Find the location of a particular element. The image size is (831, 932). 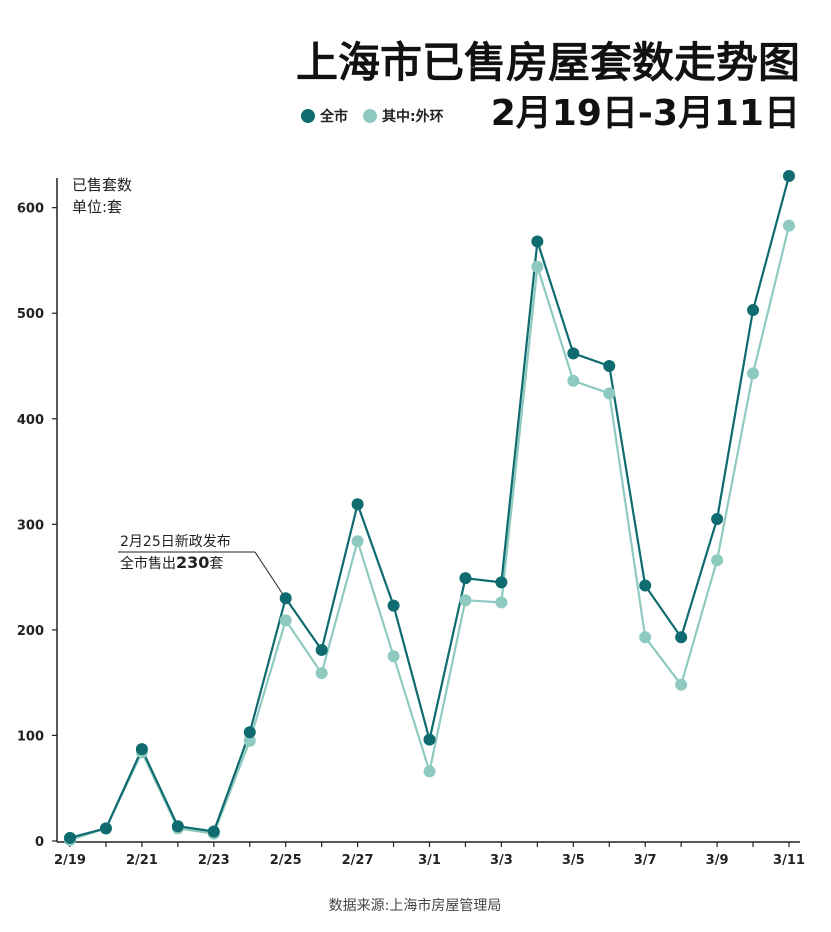

legend-marker-all-city is located at coordinates (308, 116).